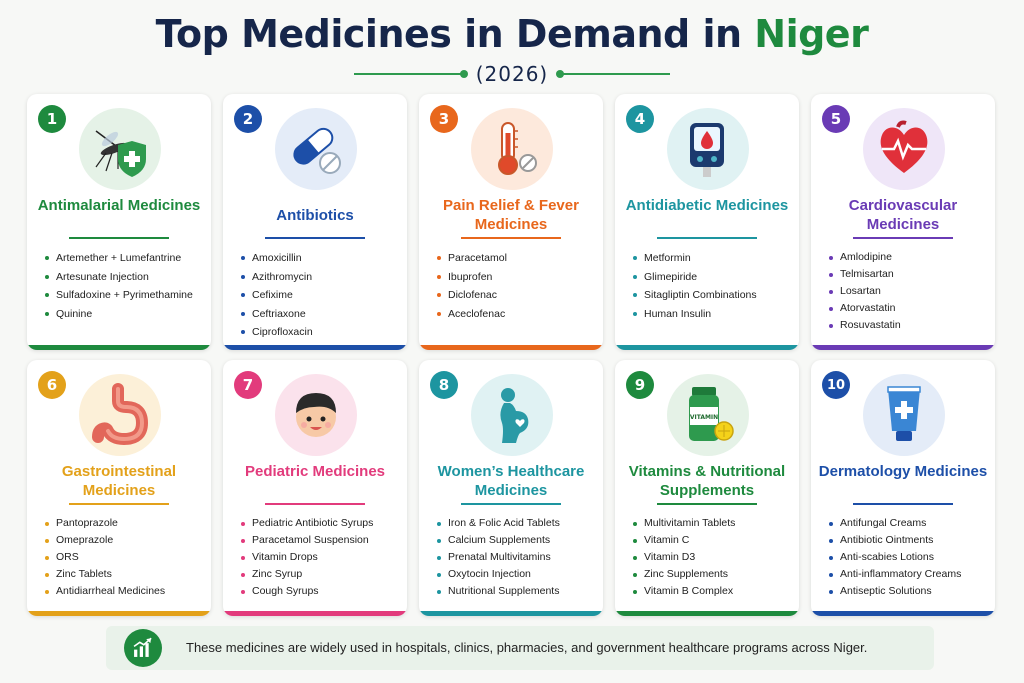 The image size is (1024, 683). Describe the element at coordinates (105, 540) in the screenshot. I see `list-item: Omeprazole` at that location.